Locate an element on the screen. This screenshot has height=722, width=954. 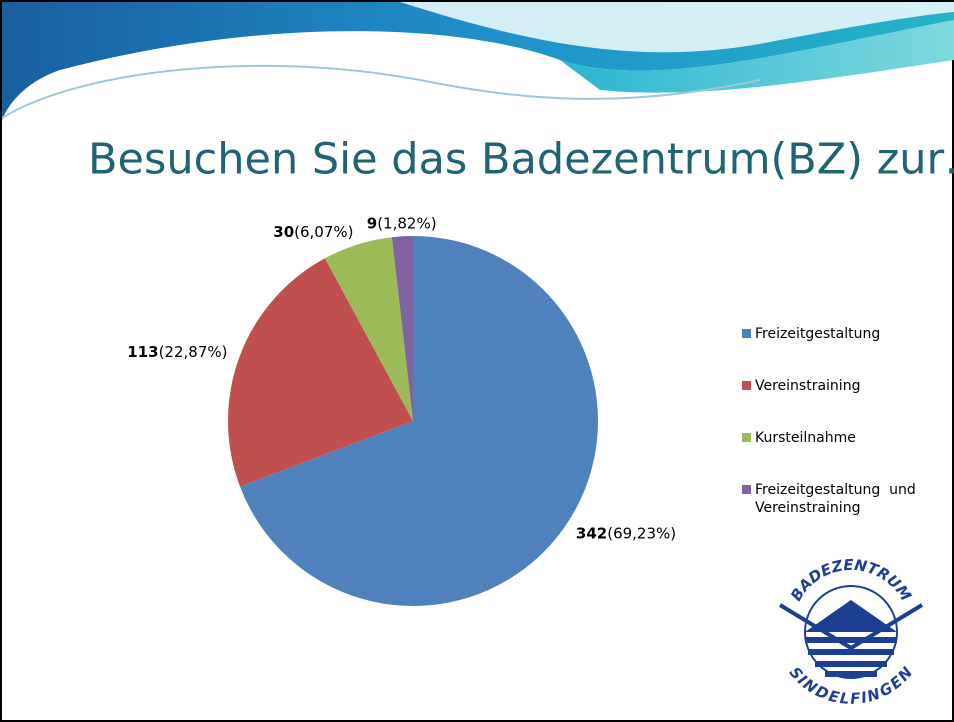
header-line is located at coordinates (381, 91).